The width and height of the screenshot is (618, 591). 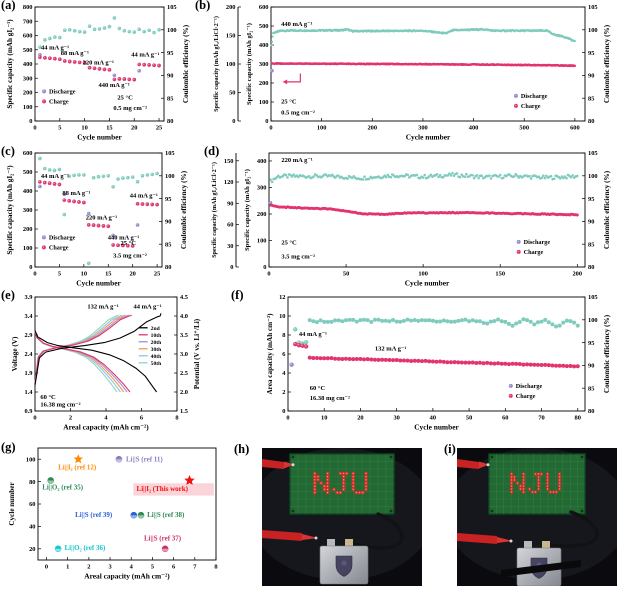 What do you see at coordinates (8, 151) in the screenshot?
I see `panel-label-c: (c)` at bounding box center [8, 151].